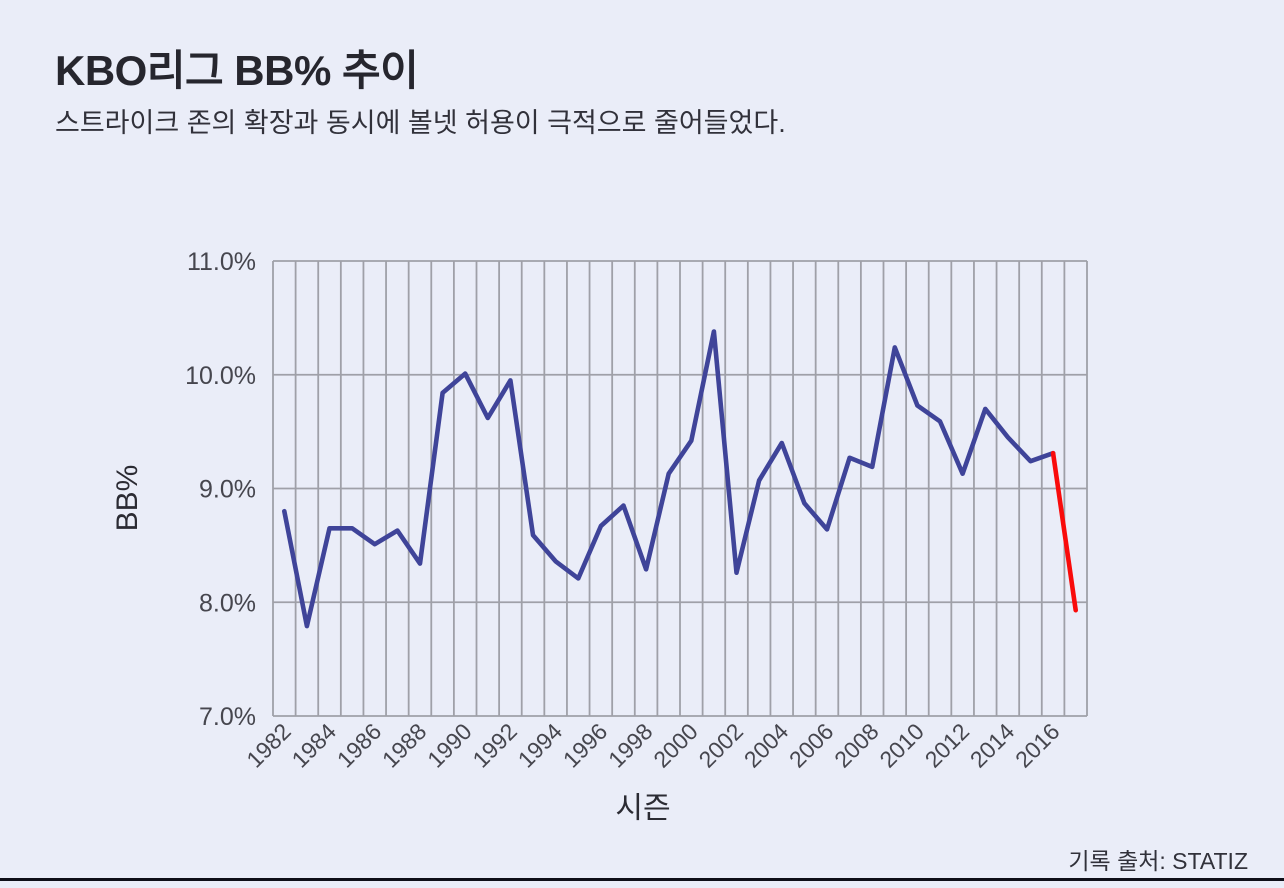 The image size is (1284, 888). Describe the element at coordinates (720, 745) in the screenshot. I see `x-tick-label: 2002` at that location.